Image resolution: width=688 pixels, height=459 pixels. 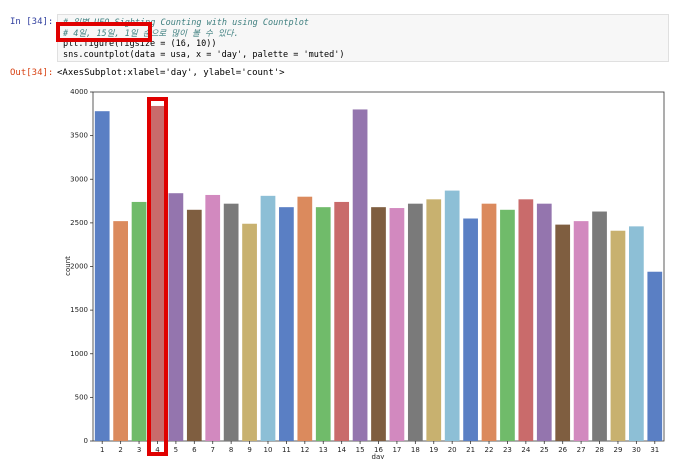 I want to click on x-tick-label: 31, so click(x=654, y=450).